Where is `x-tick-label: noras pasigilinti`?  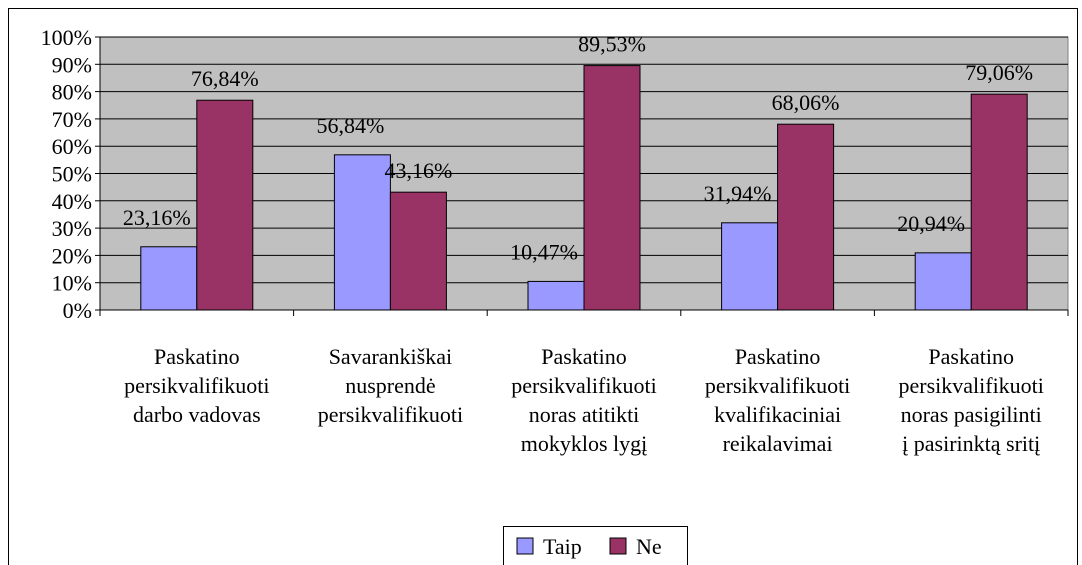 x-tick-label: noras pasigilinti is located at coordinates (971, 414).